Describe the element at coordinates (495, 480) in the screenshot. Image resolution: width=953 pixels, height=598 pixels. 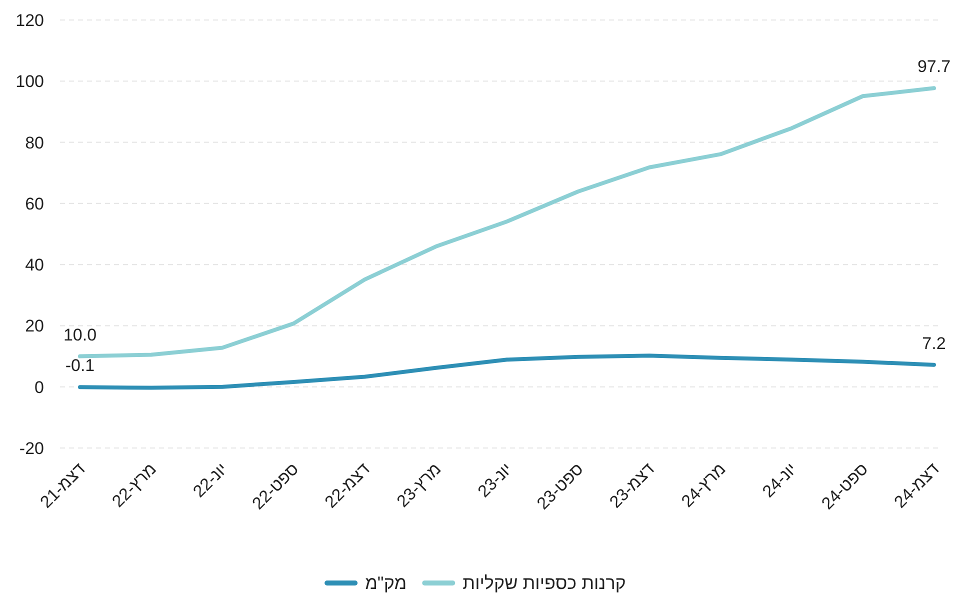
I see `x-tick-label: יונ-23` at that location.